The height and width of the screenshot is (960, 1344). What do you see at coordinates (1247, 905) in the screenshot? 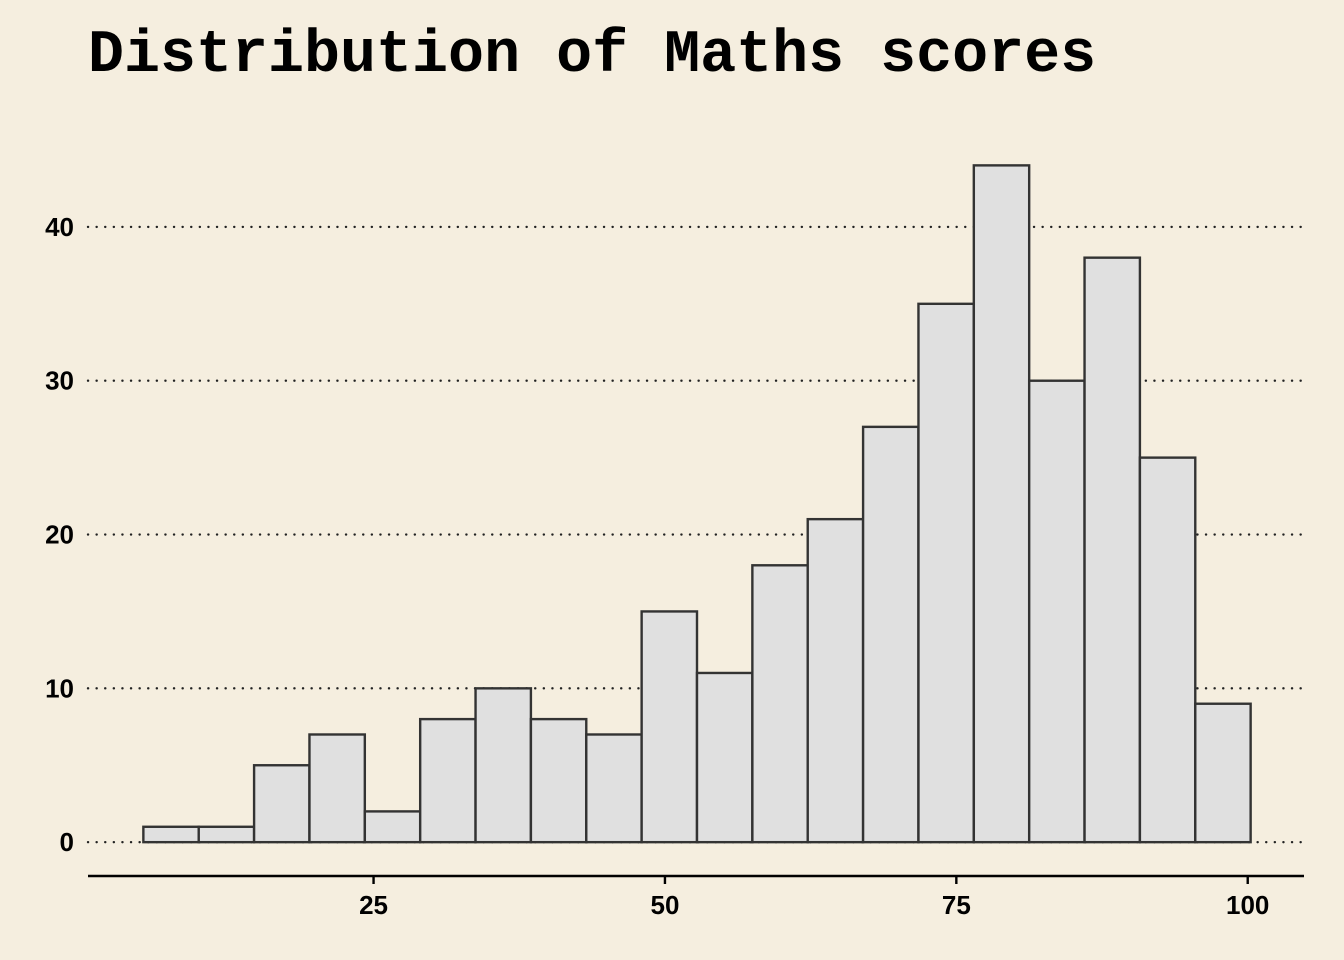
I see `x-tick-label-100: 100` at bounding box center [1247, 905].